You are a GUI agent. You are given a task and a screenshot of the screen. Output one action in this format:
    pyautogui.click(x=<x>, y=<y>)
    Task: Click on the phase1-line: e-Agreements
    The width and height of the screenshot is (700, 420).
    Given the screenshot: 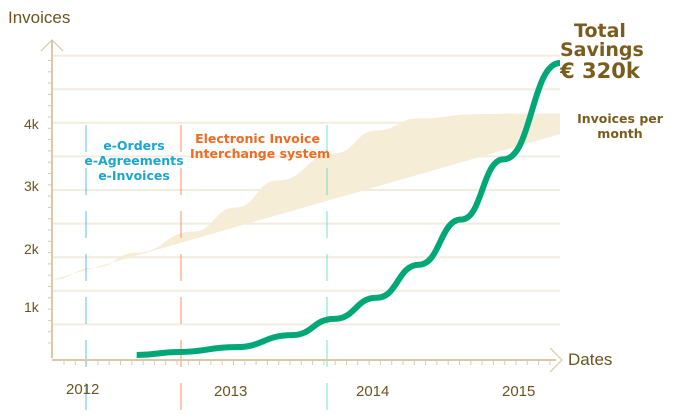 What is the action you would take?
    pyautogui.click(x=134, y=160)
    